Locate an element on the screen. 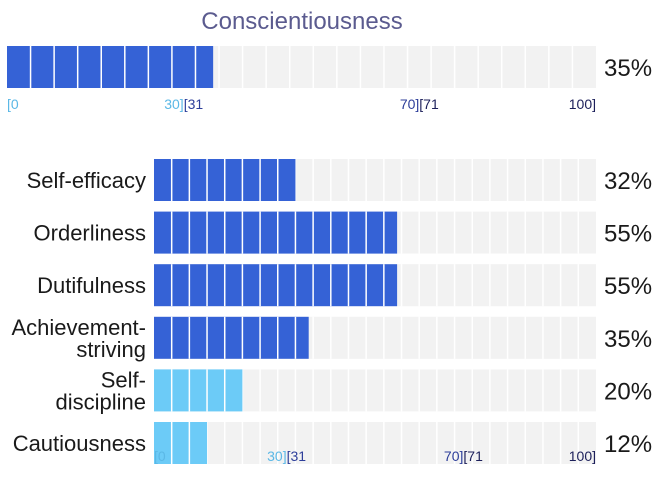 Image resolution: width=656 pixels, height=500 pixels. facet-percent-cautiousness: 12% is located at coordinates (628, 444).